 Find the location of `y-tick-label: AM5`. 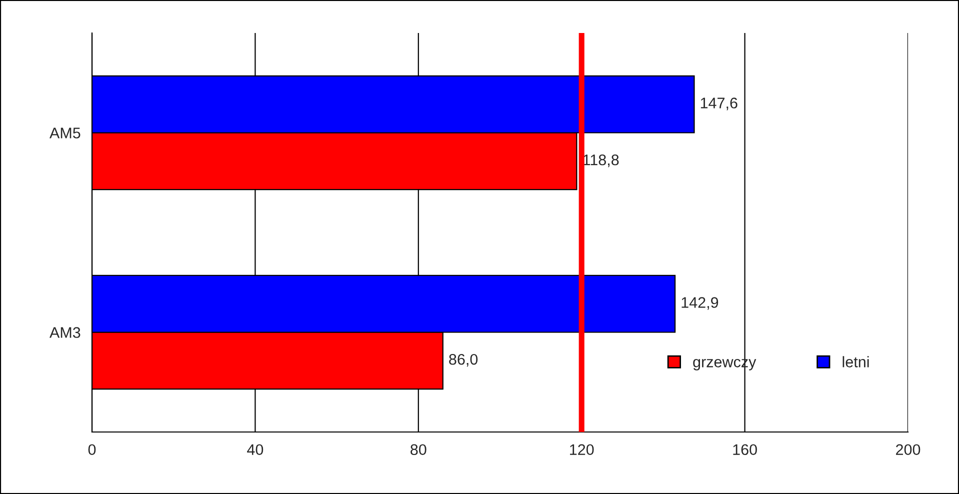

y-tick-label: AM5 is located at coordinates (65, 133).